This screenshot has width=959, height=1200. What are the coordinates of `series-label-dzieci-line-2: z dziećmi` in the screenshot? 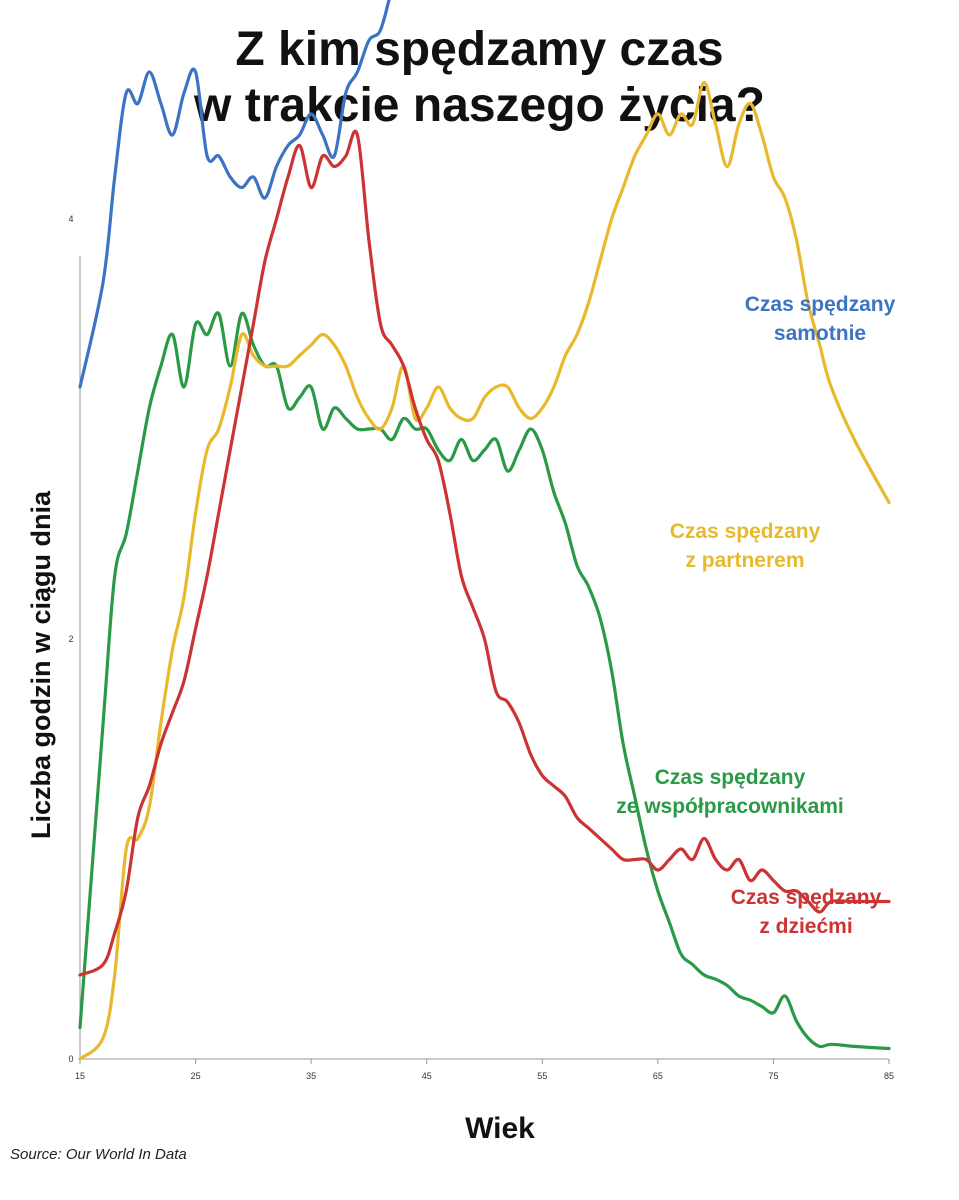 It's located at (805, 926).